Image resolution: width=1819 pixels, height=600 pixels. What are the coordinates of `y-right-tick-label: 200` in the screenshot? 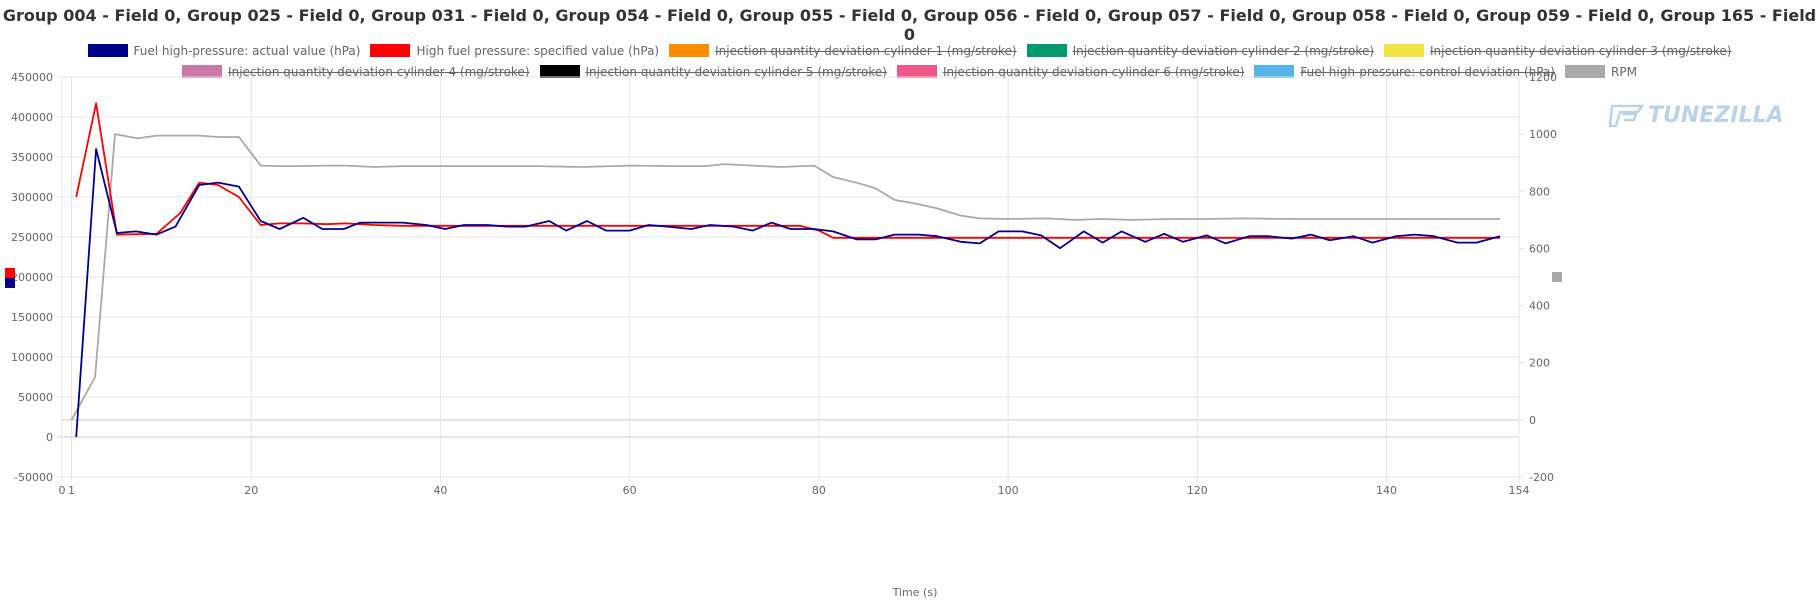 It's located at (1539, 363).